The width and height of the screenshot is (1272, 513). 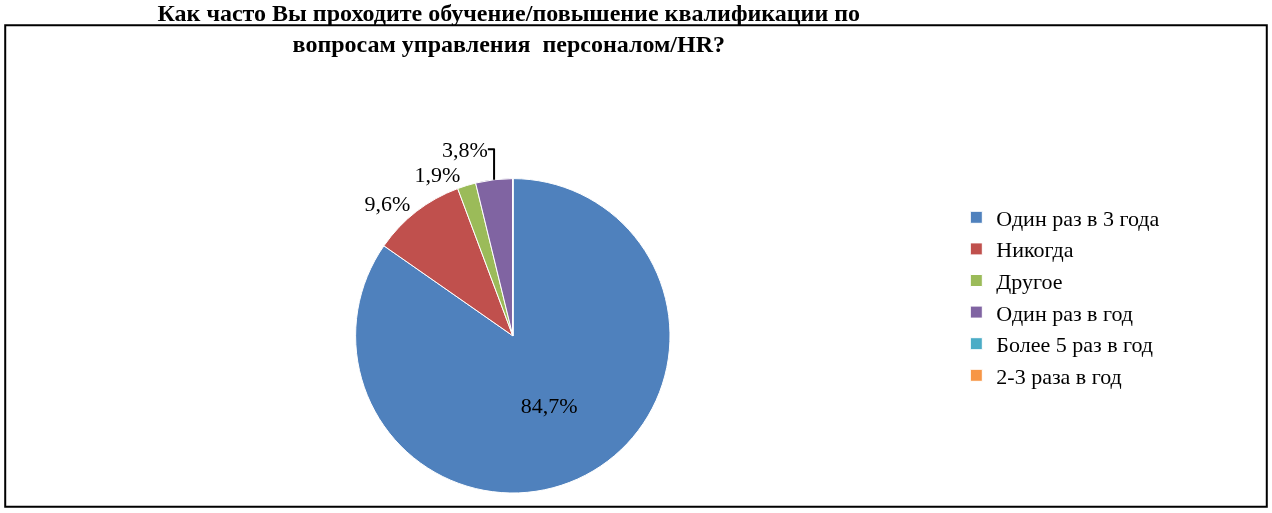 What do you see at coordinates (465, 149) in the screenshot?
I see `data-label: 3,8%` at bounding box center [465, 149].